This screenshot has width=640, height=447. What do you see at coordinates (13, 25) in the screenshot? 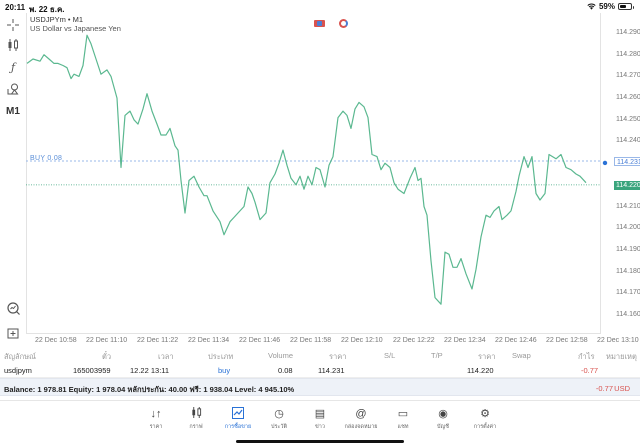
I see `crosshair-icon` at bounding box center [13, 25].